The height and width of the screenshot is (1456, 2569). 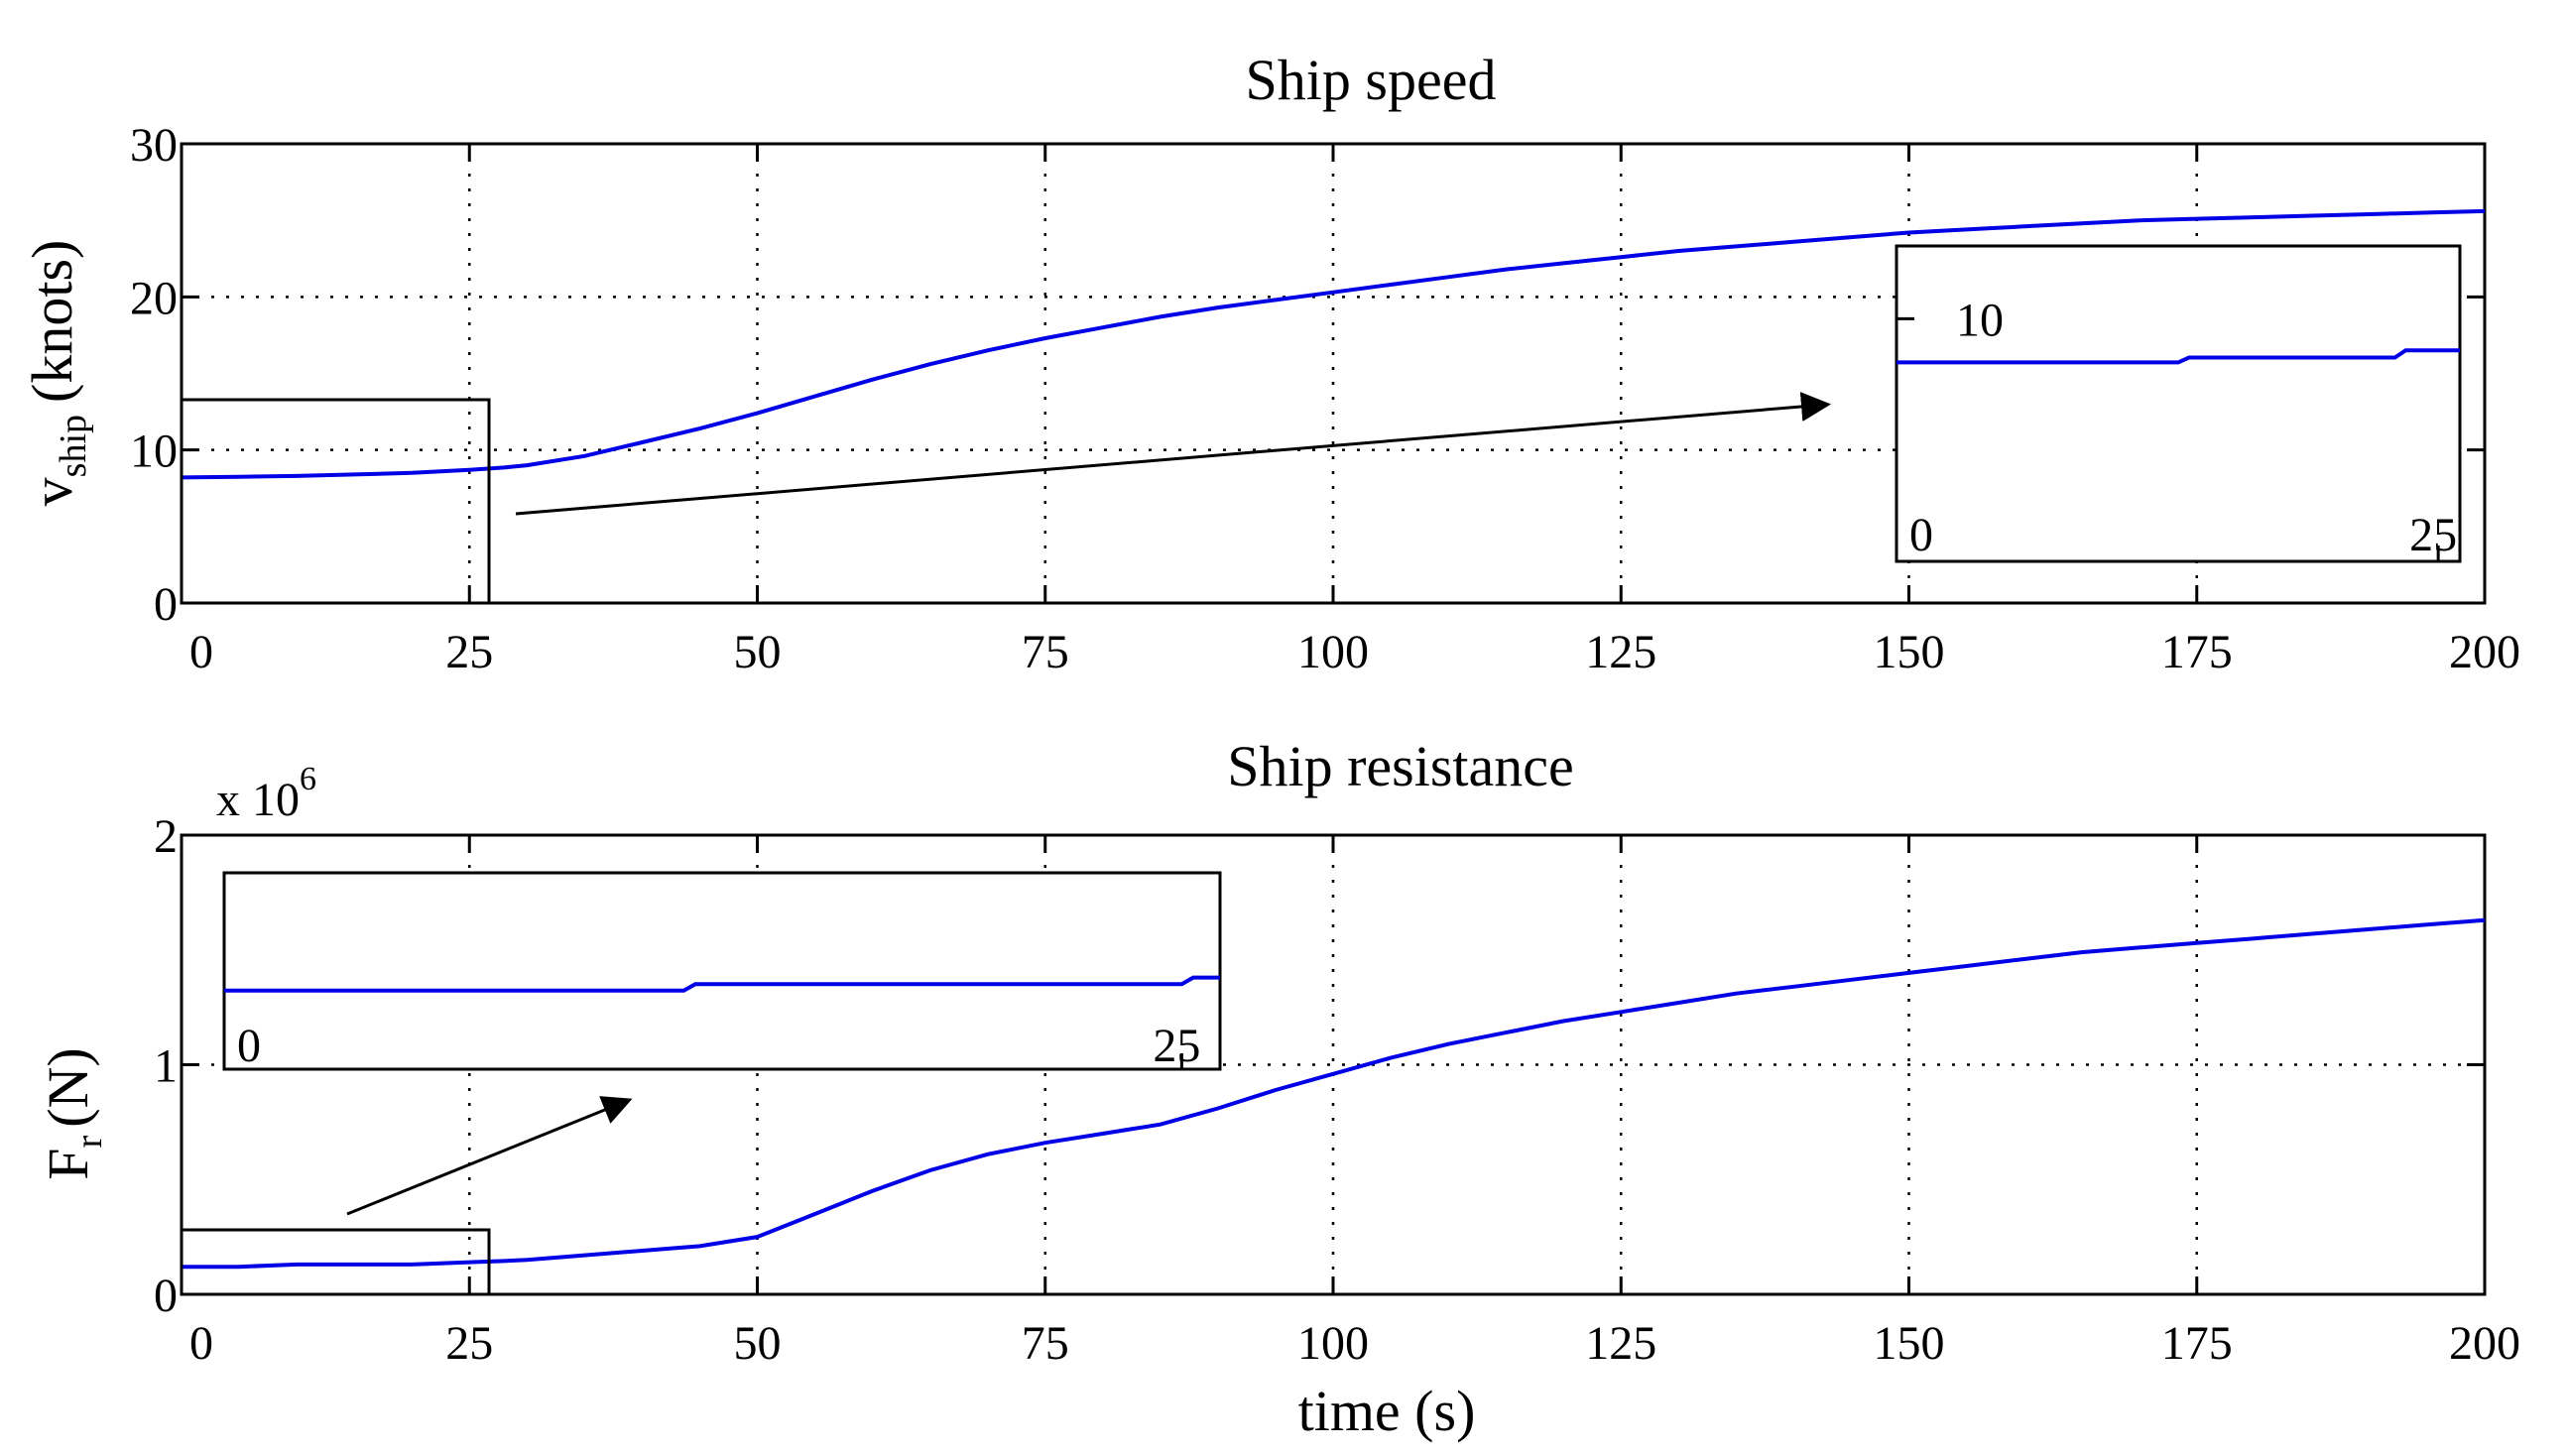 I want to click on zoom-inset: 0 25 10, so click(x=2178, y=403).